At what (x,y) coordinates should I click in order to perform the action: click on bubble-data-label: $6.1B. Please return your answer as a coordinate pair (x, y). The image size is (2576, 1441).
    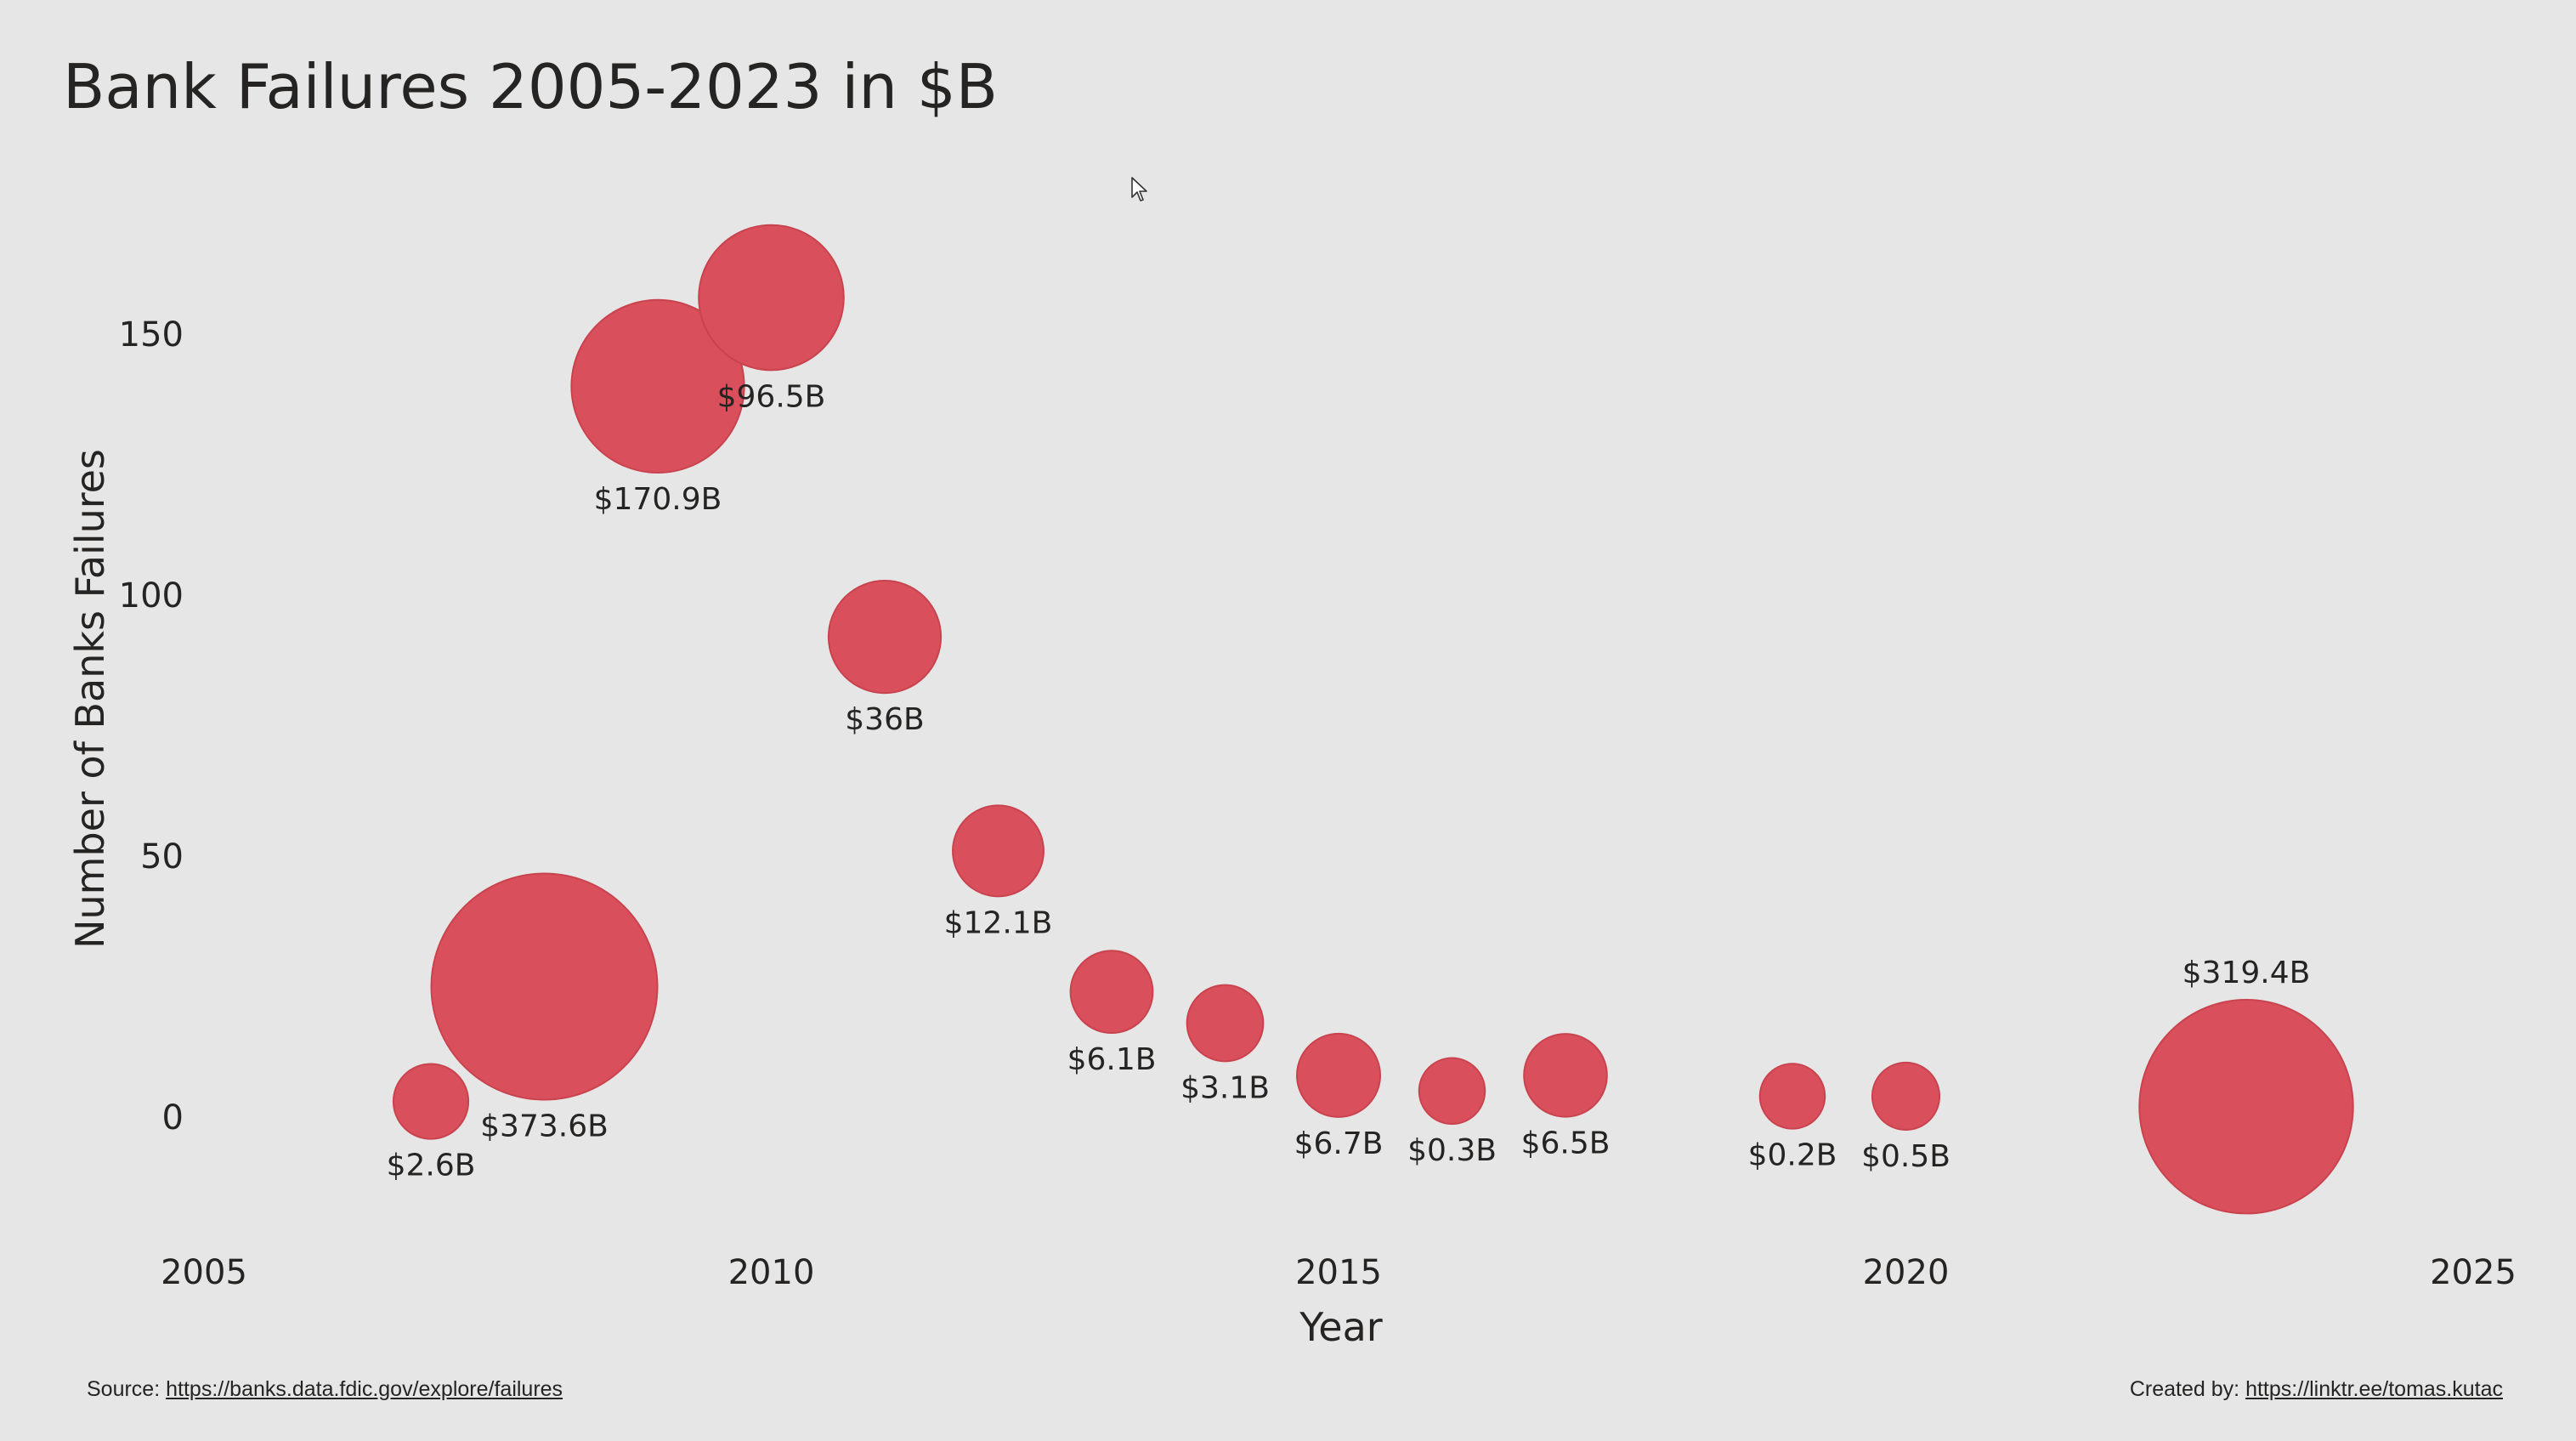
    Looking at the image, I should click on (1112, 1059).